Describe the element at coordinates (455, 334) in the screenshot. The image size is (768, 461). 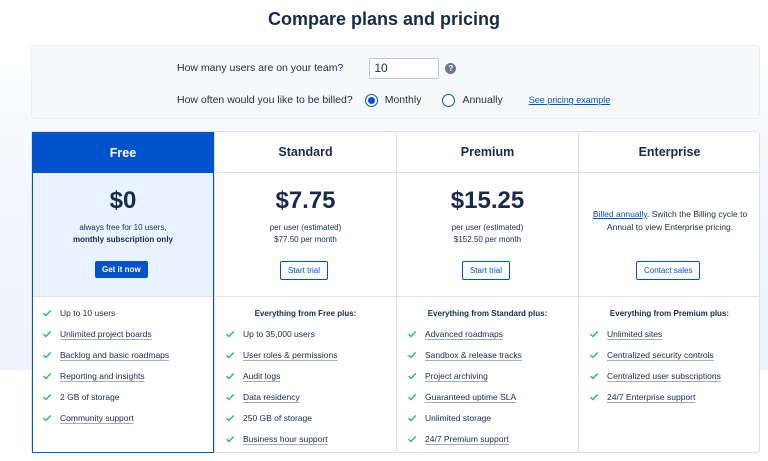
I see `feature-item: Advanced roadmaps` at that location.